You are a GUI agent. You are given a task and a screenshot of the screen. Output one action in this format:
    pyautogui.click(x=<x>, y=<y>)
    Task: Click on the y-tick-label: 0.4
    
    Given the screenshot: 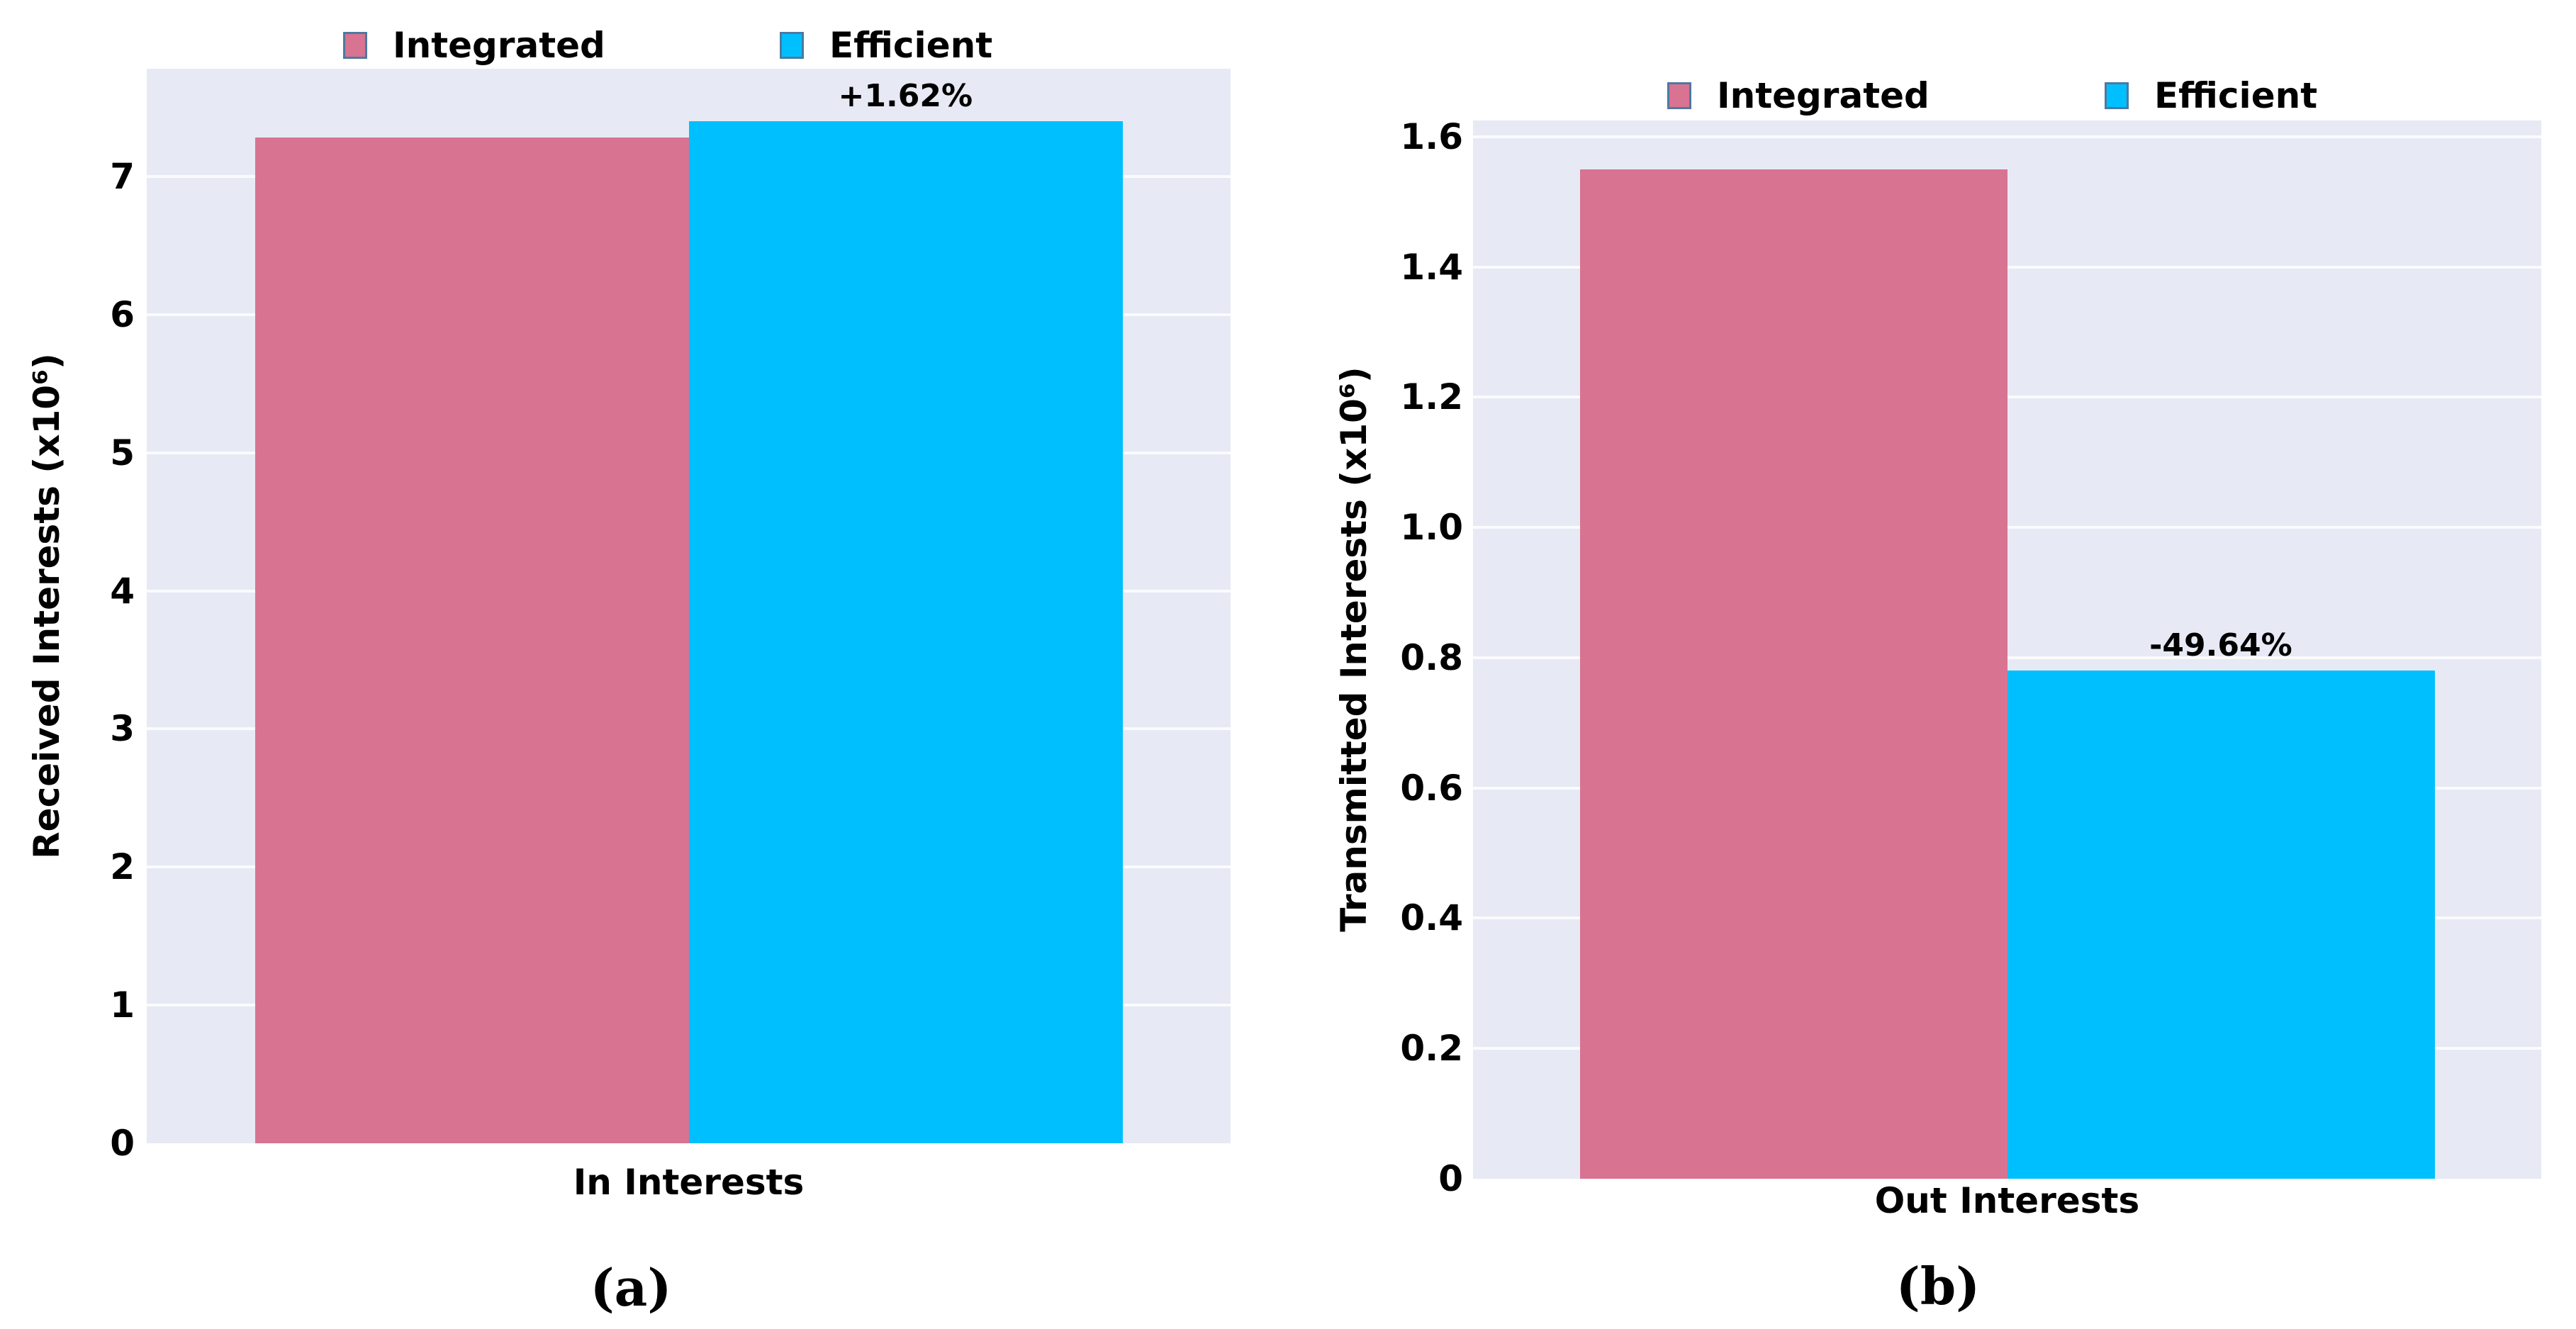 What is the action you would take?
    pyautogui.click(x=1432, y=918)
    